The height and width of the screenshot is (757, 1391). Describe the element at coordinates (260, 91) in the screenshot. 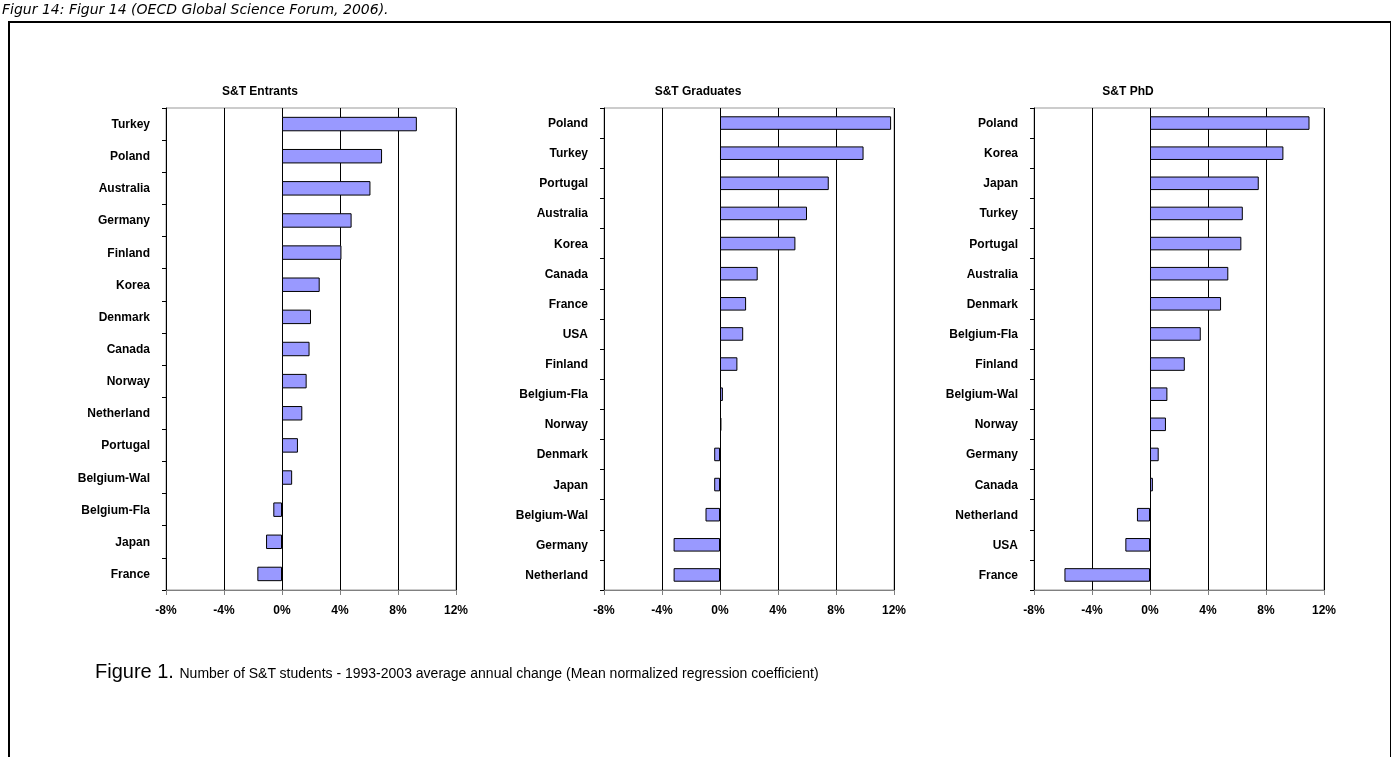

I see `chart-title: S&T Entrants` at that location.